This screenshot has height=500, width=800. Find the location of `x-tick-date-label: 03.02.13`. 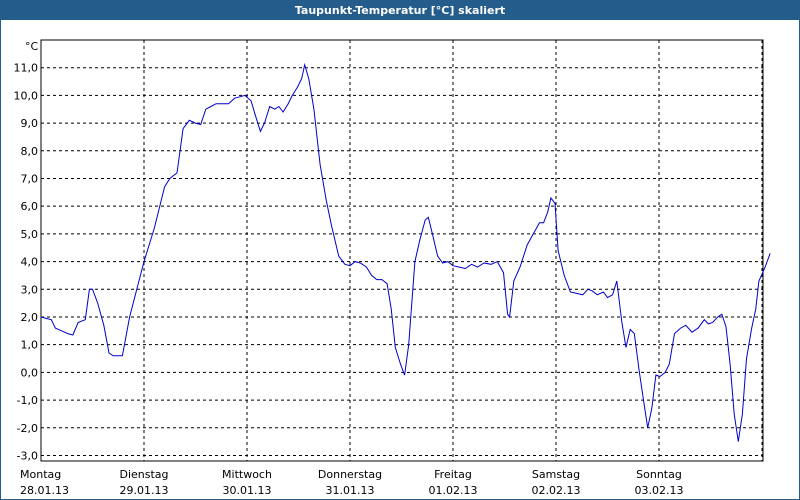

x-tick-date-label: 03.02.13 is located at coordinates (659, 490).